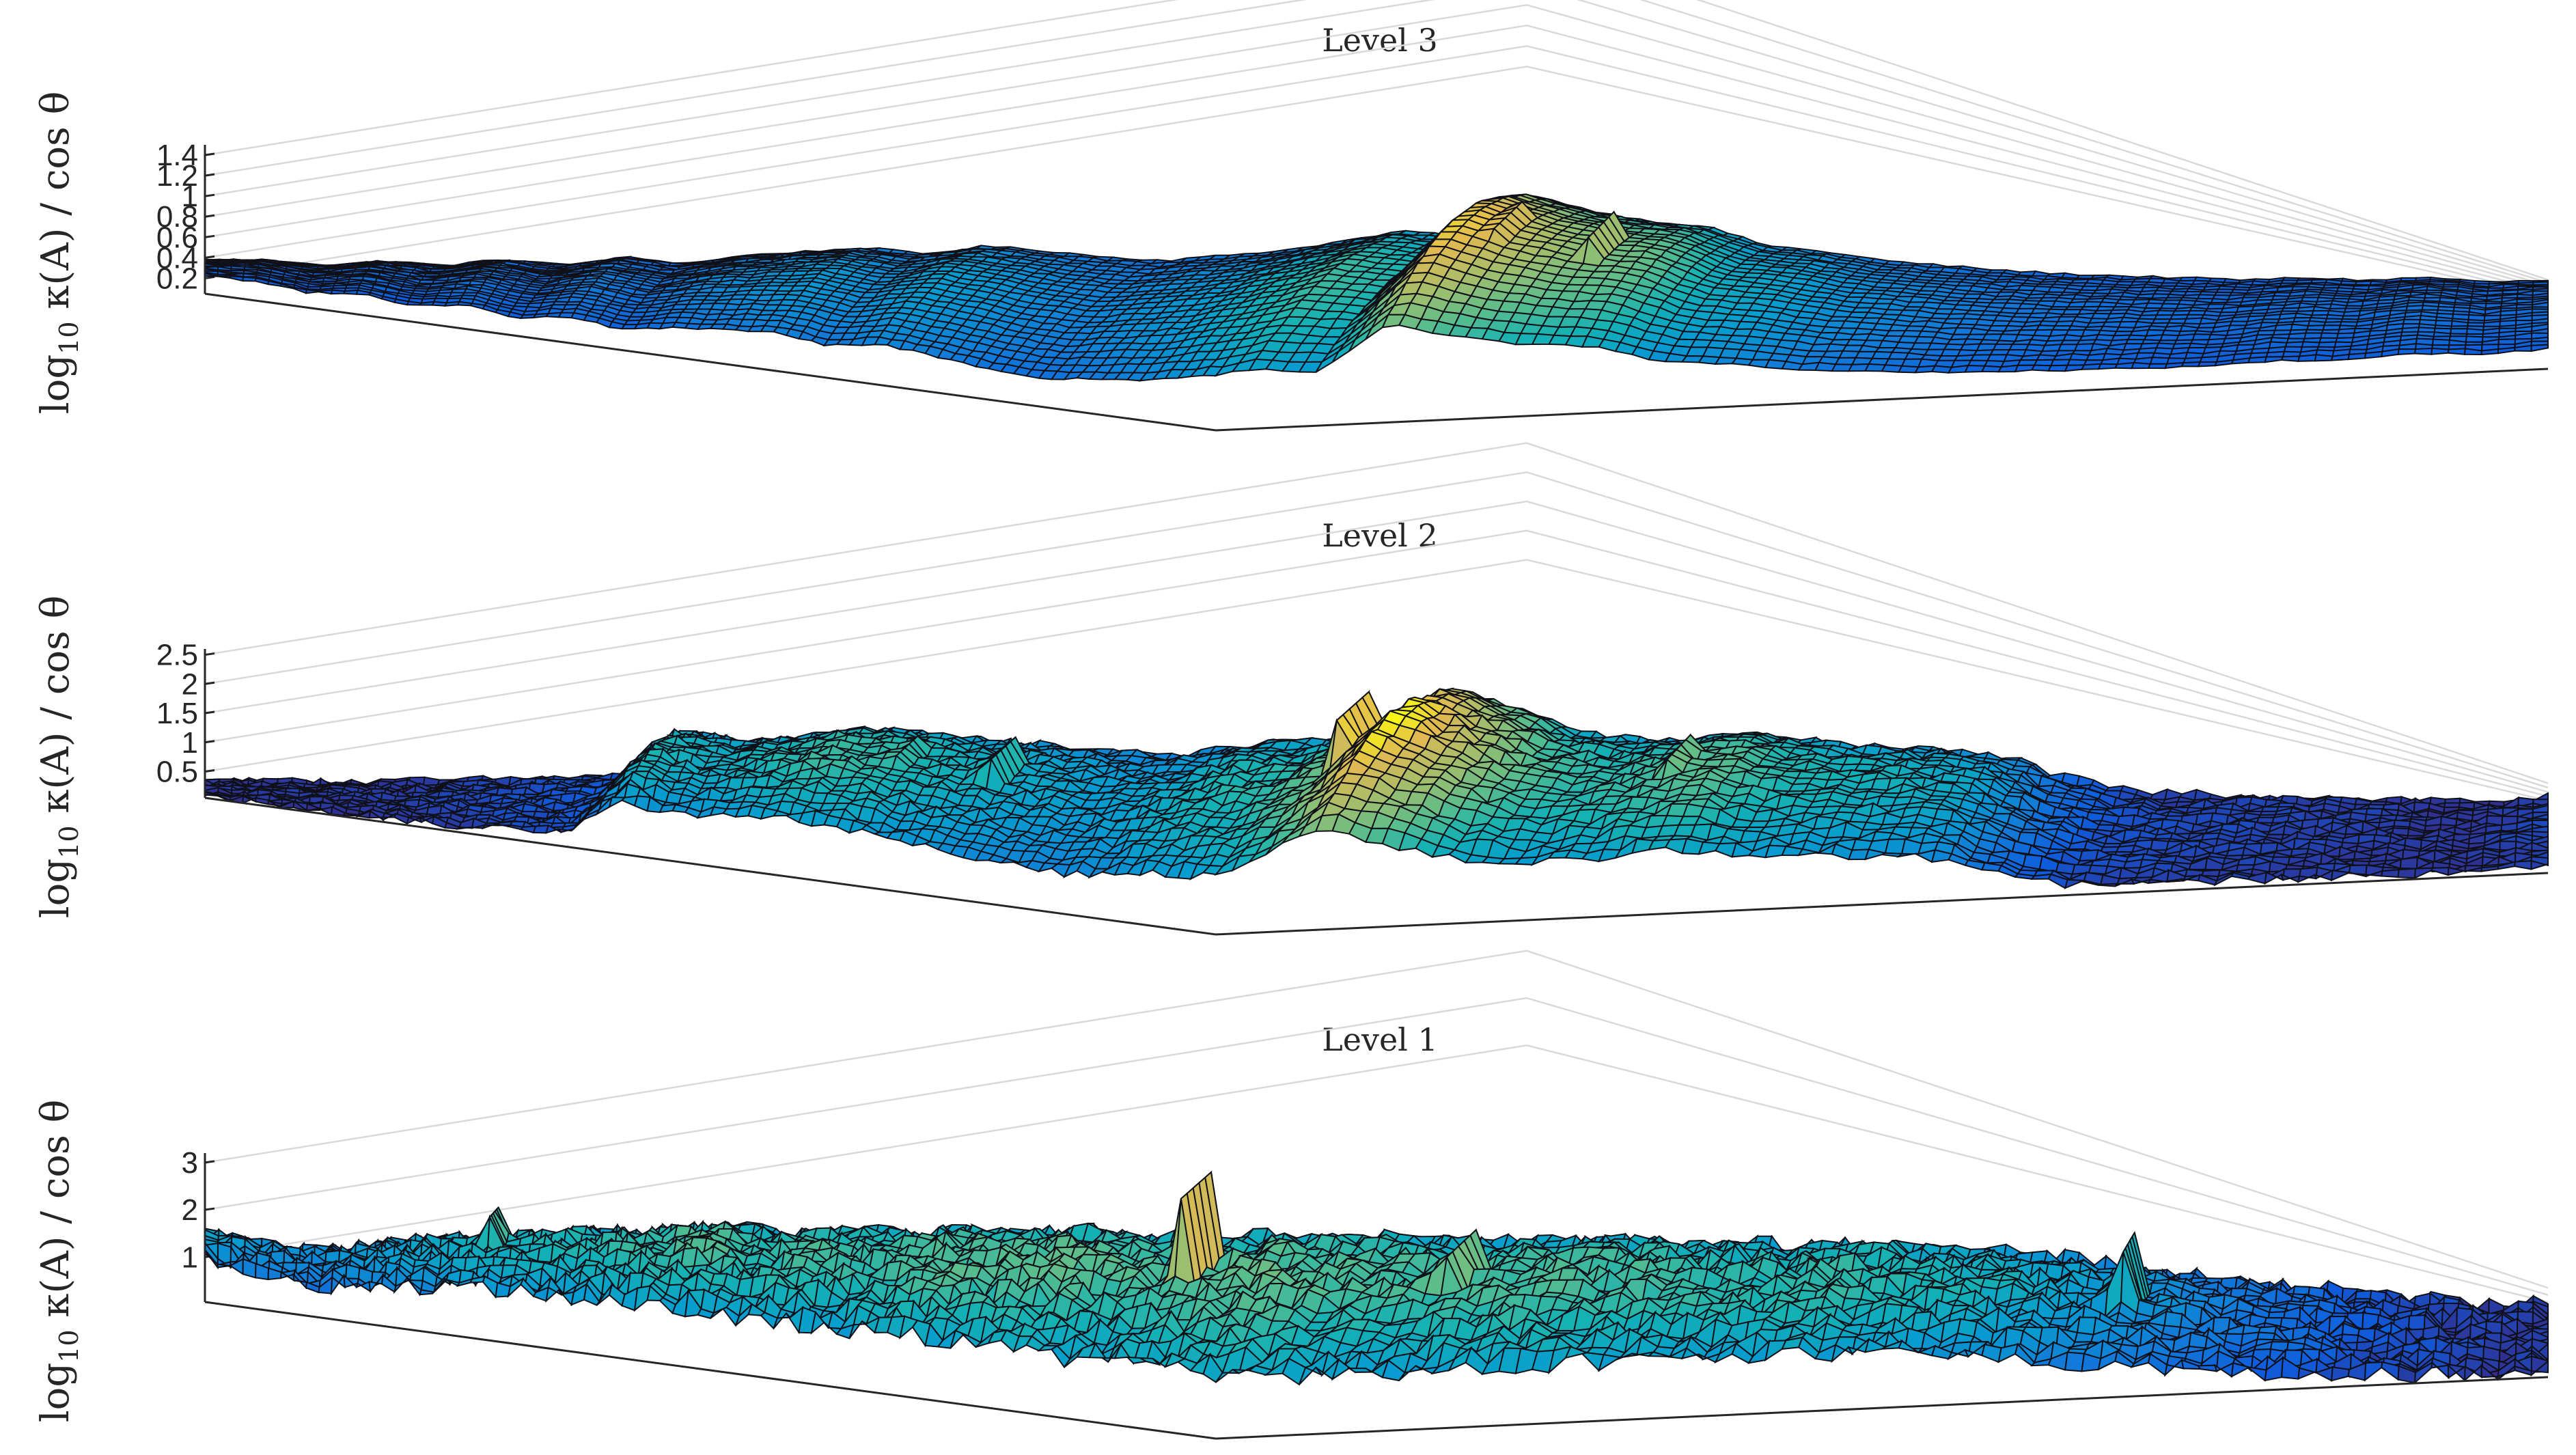  What do you see at coordinates (177, 772) in the screenshot?
I see `z-tick-label: 0.5` at bounding box center [177, 772].